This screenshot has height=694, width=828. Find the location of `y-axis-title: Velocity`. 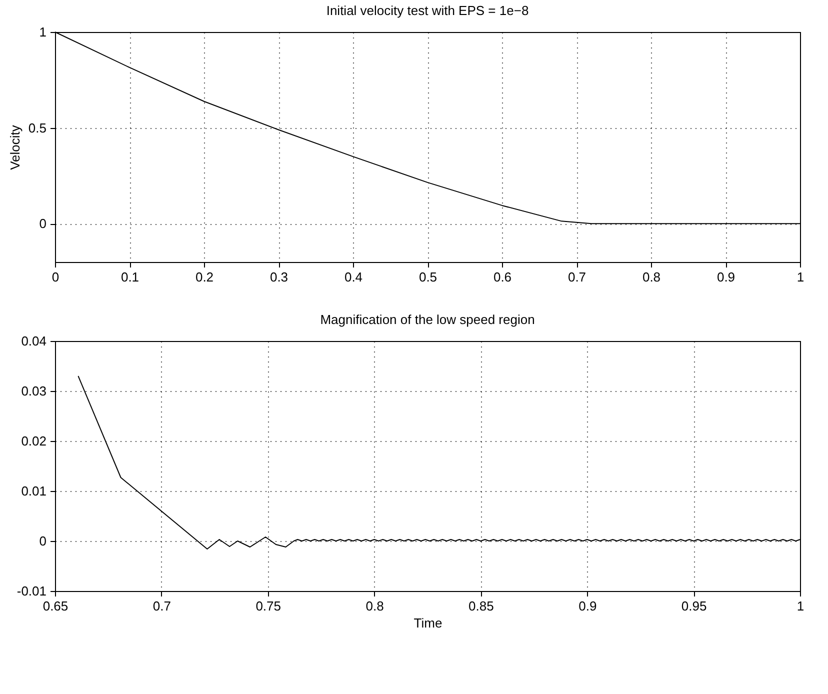

y-axis-title: Velocity is located at coordinates (14, 147).